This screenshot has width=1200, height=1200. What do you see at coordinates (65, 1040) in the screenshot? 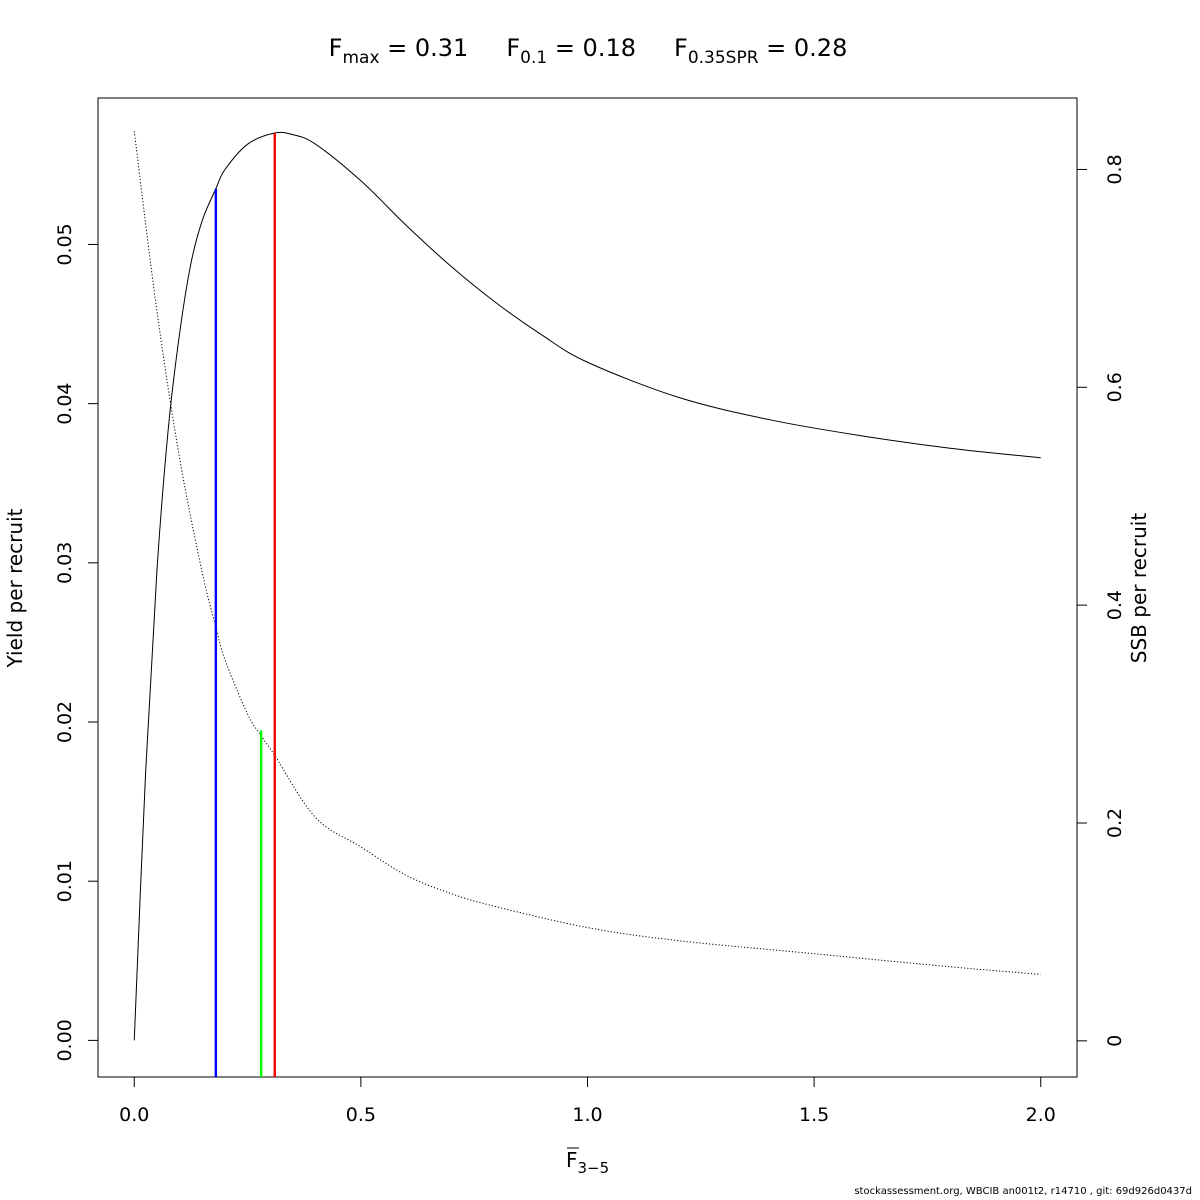
I see `y-tick-label: 0.00` at bounding box center [65, 1040].